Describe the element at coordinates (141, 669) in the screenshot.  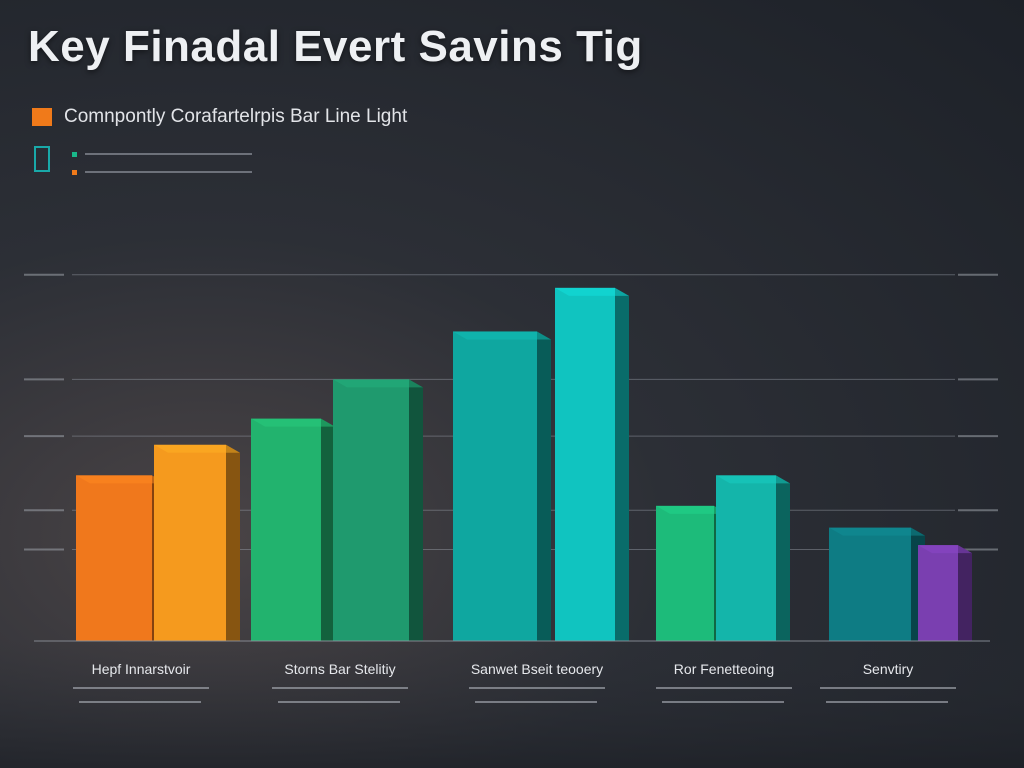
I see `category-label: Hepf Innarstvoir` at that location.